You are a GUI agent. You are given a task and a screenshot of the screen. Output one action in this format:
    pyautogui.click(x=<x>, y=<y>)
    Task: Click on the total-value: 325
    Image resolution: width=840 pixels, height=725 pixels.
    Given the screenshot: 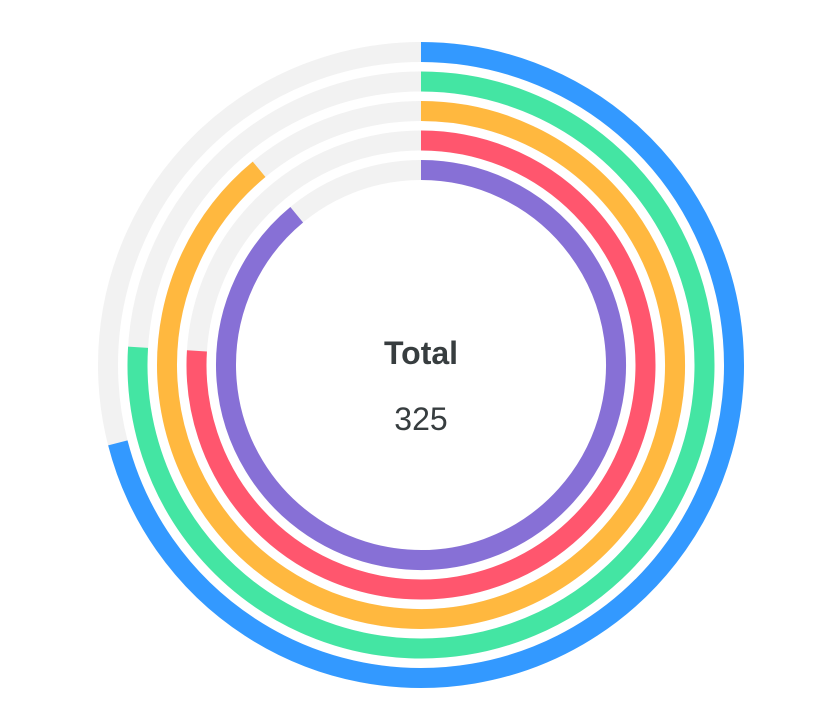 What is the action you would take?
    pyautogui.click(x=420, y=419)
    